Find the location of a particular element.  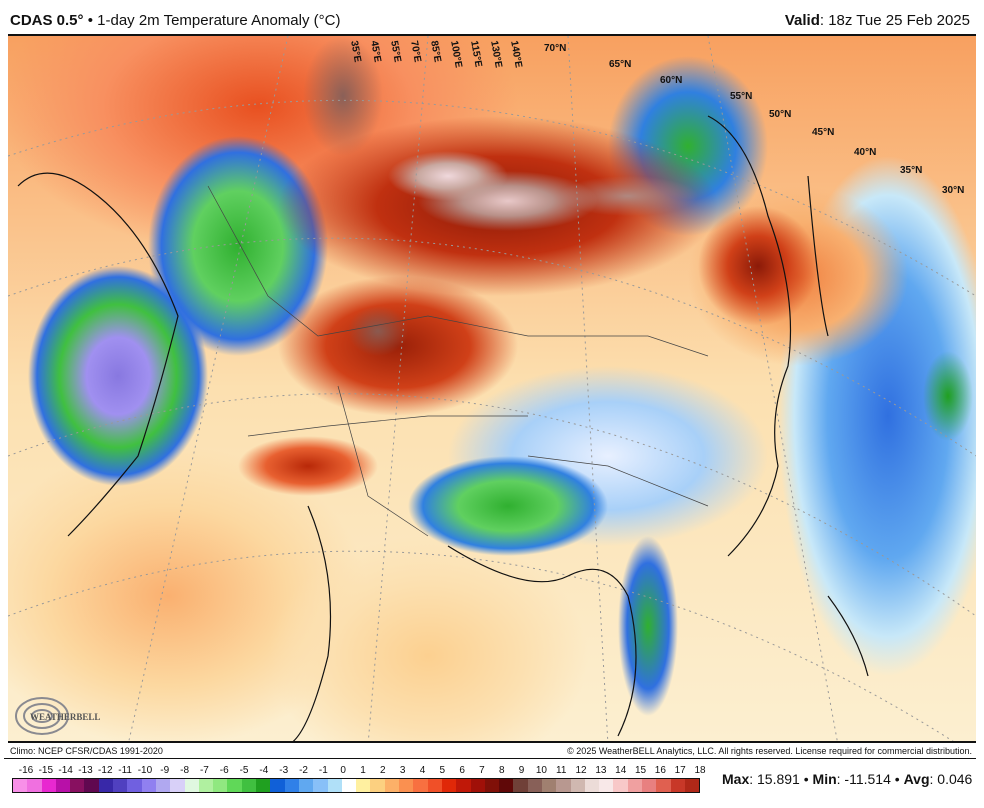

valid-time: Valid: 18z Tue 25 Feb 2025 is located at coordinates (877, 20).